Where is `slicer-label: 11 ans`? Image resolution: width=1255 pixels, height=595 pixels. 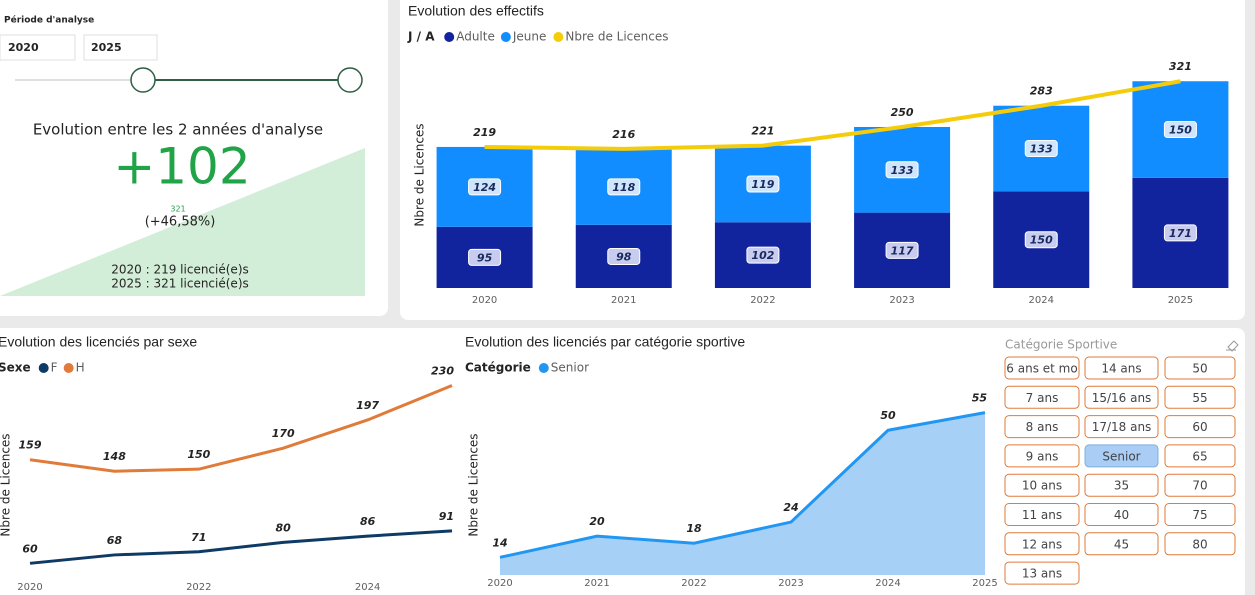
slicer-label: 11 ans is located at coordinates (1042, 515).